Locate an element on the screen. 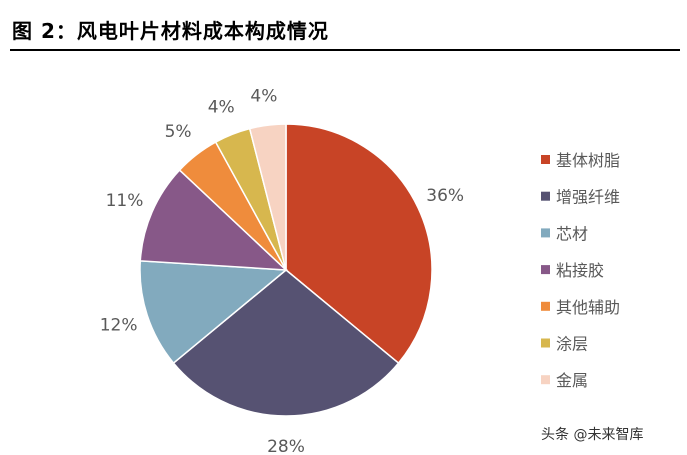  data-label: 36% is located at coordinates (445, 196).